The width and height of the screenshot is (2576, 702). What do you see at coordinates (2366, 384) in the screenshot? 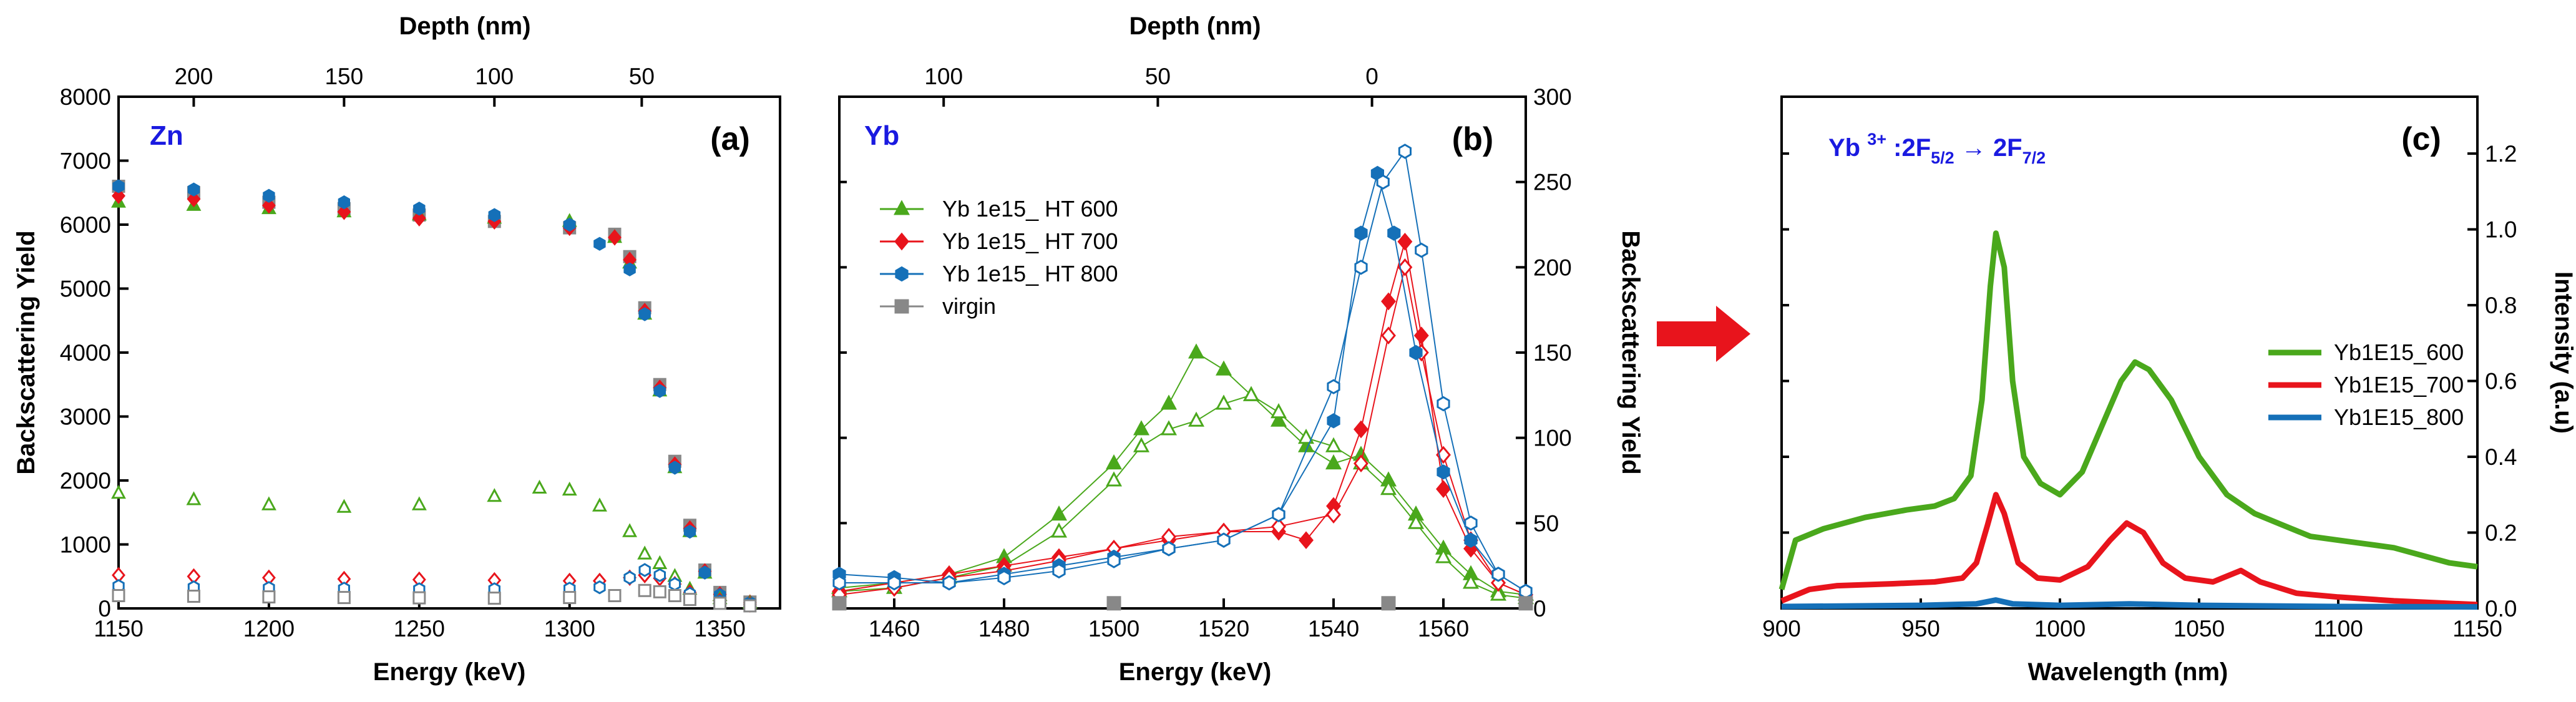
I see `panel-c-legend: Yb1E15_600 Yb1E15_700 Yb1E15_800` at bounding box center [2366, 384].